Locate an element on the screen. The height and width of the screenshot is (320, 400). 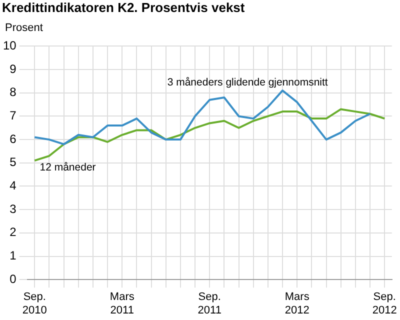
y-tick-label: 10 is located at coordinates (9, 45).